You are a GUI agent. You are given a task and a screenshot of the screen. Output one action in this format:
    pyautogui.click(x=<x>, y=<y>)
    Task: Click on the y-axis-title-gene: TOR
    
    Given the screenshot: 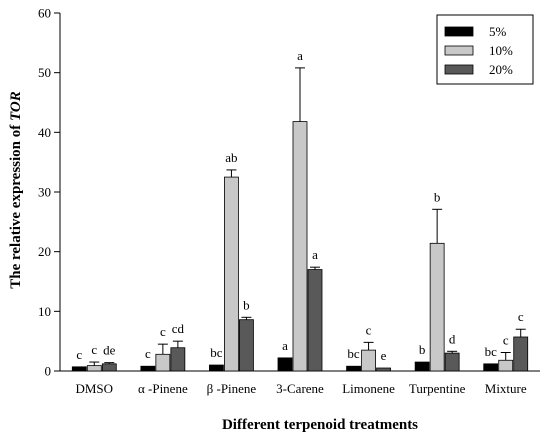 What is the action you would take?
    pyautogui.click(x=16, y=106)
    